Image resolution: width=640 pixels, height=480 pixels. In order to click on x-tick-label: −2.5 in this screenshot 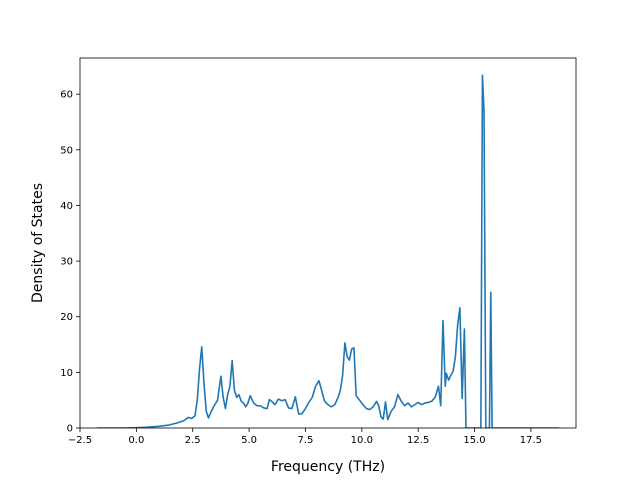, I will do `click(80, 440)`.